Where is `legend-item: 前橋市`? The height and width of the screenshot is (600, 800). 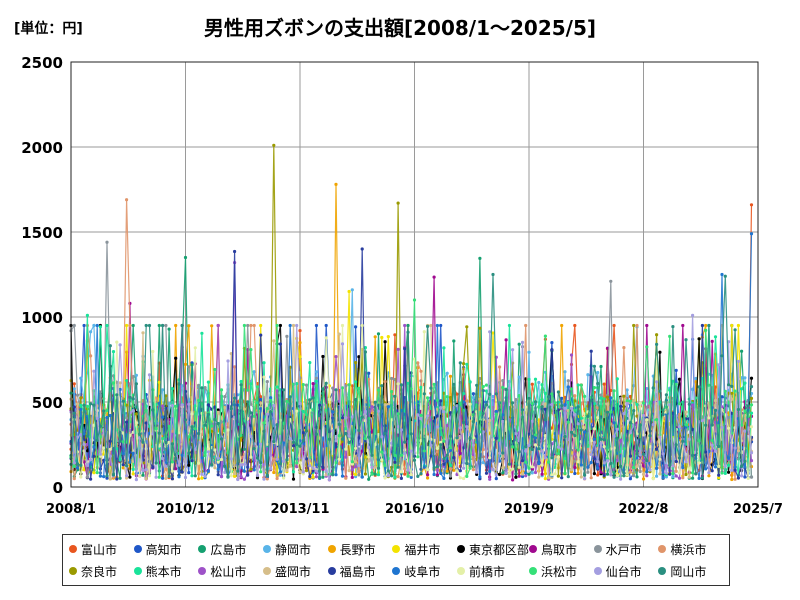 legend-item: 前橋市 is located at coordinates (492, 571).